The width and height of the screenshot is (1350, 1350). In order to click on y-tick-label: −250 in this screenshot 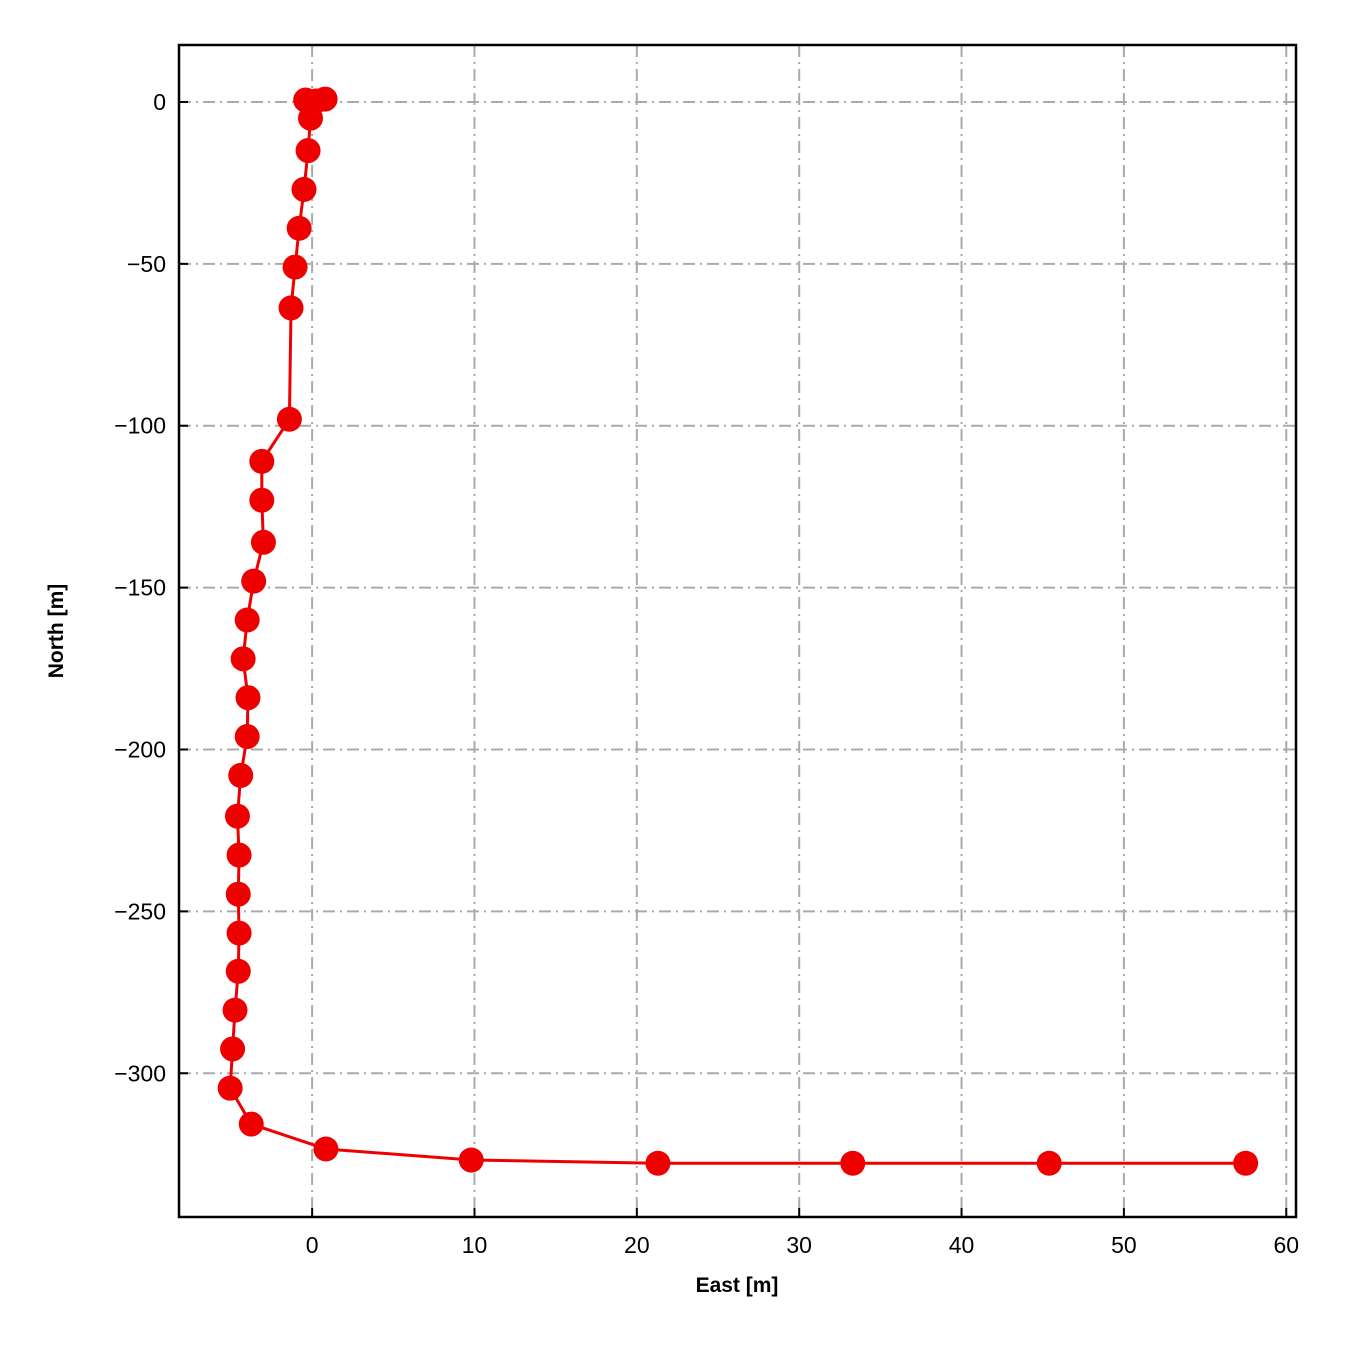, I will do `click(140, 911)`.